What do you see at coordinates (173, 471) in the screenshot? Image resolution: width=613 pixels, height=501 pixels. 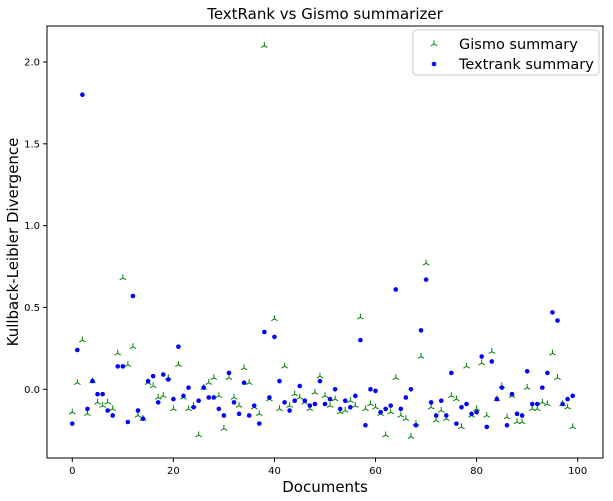 I see `x-tick-label: 20` at bounding box center [173, 471].